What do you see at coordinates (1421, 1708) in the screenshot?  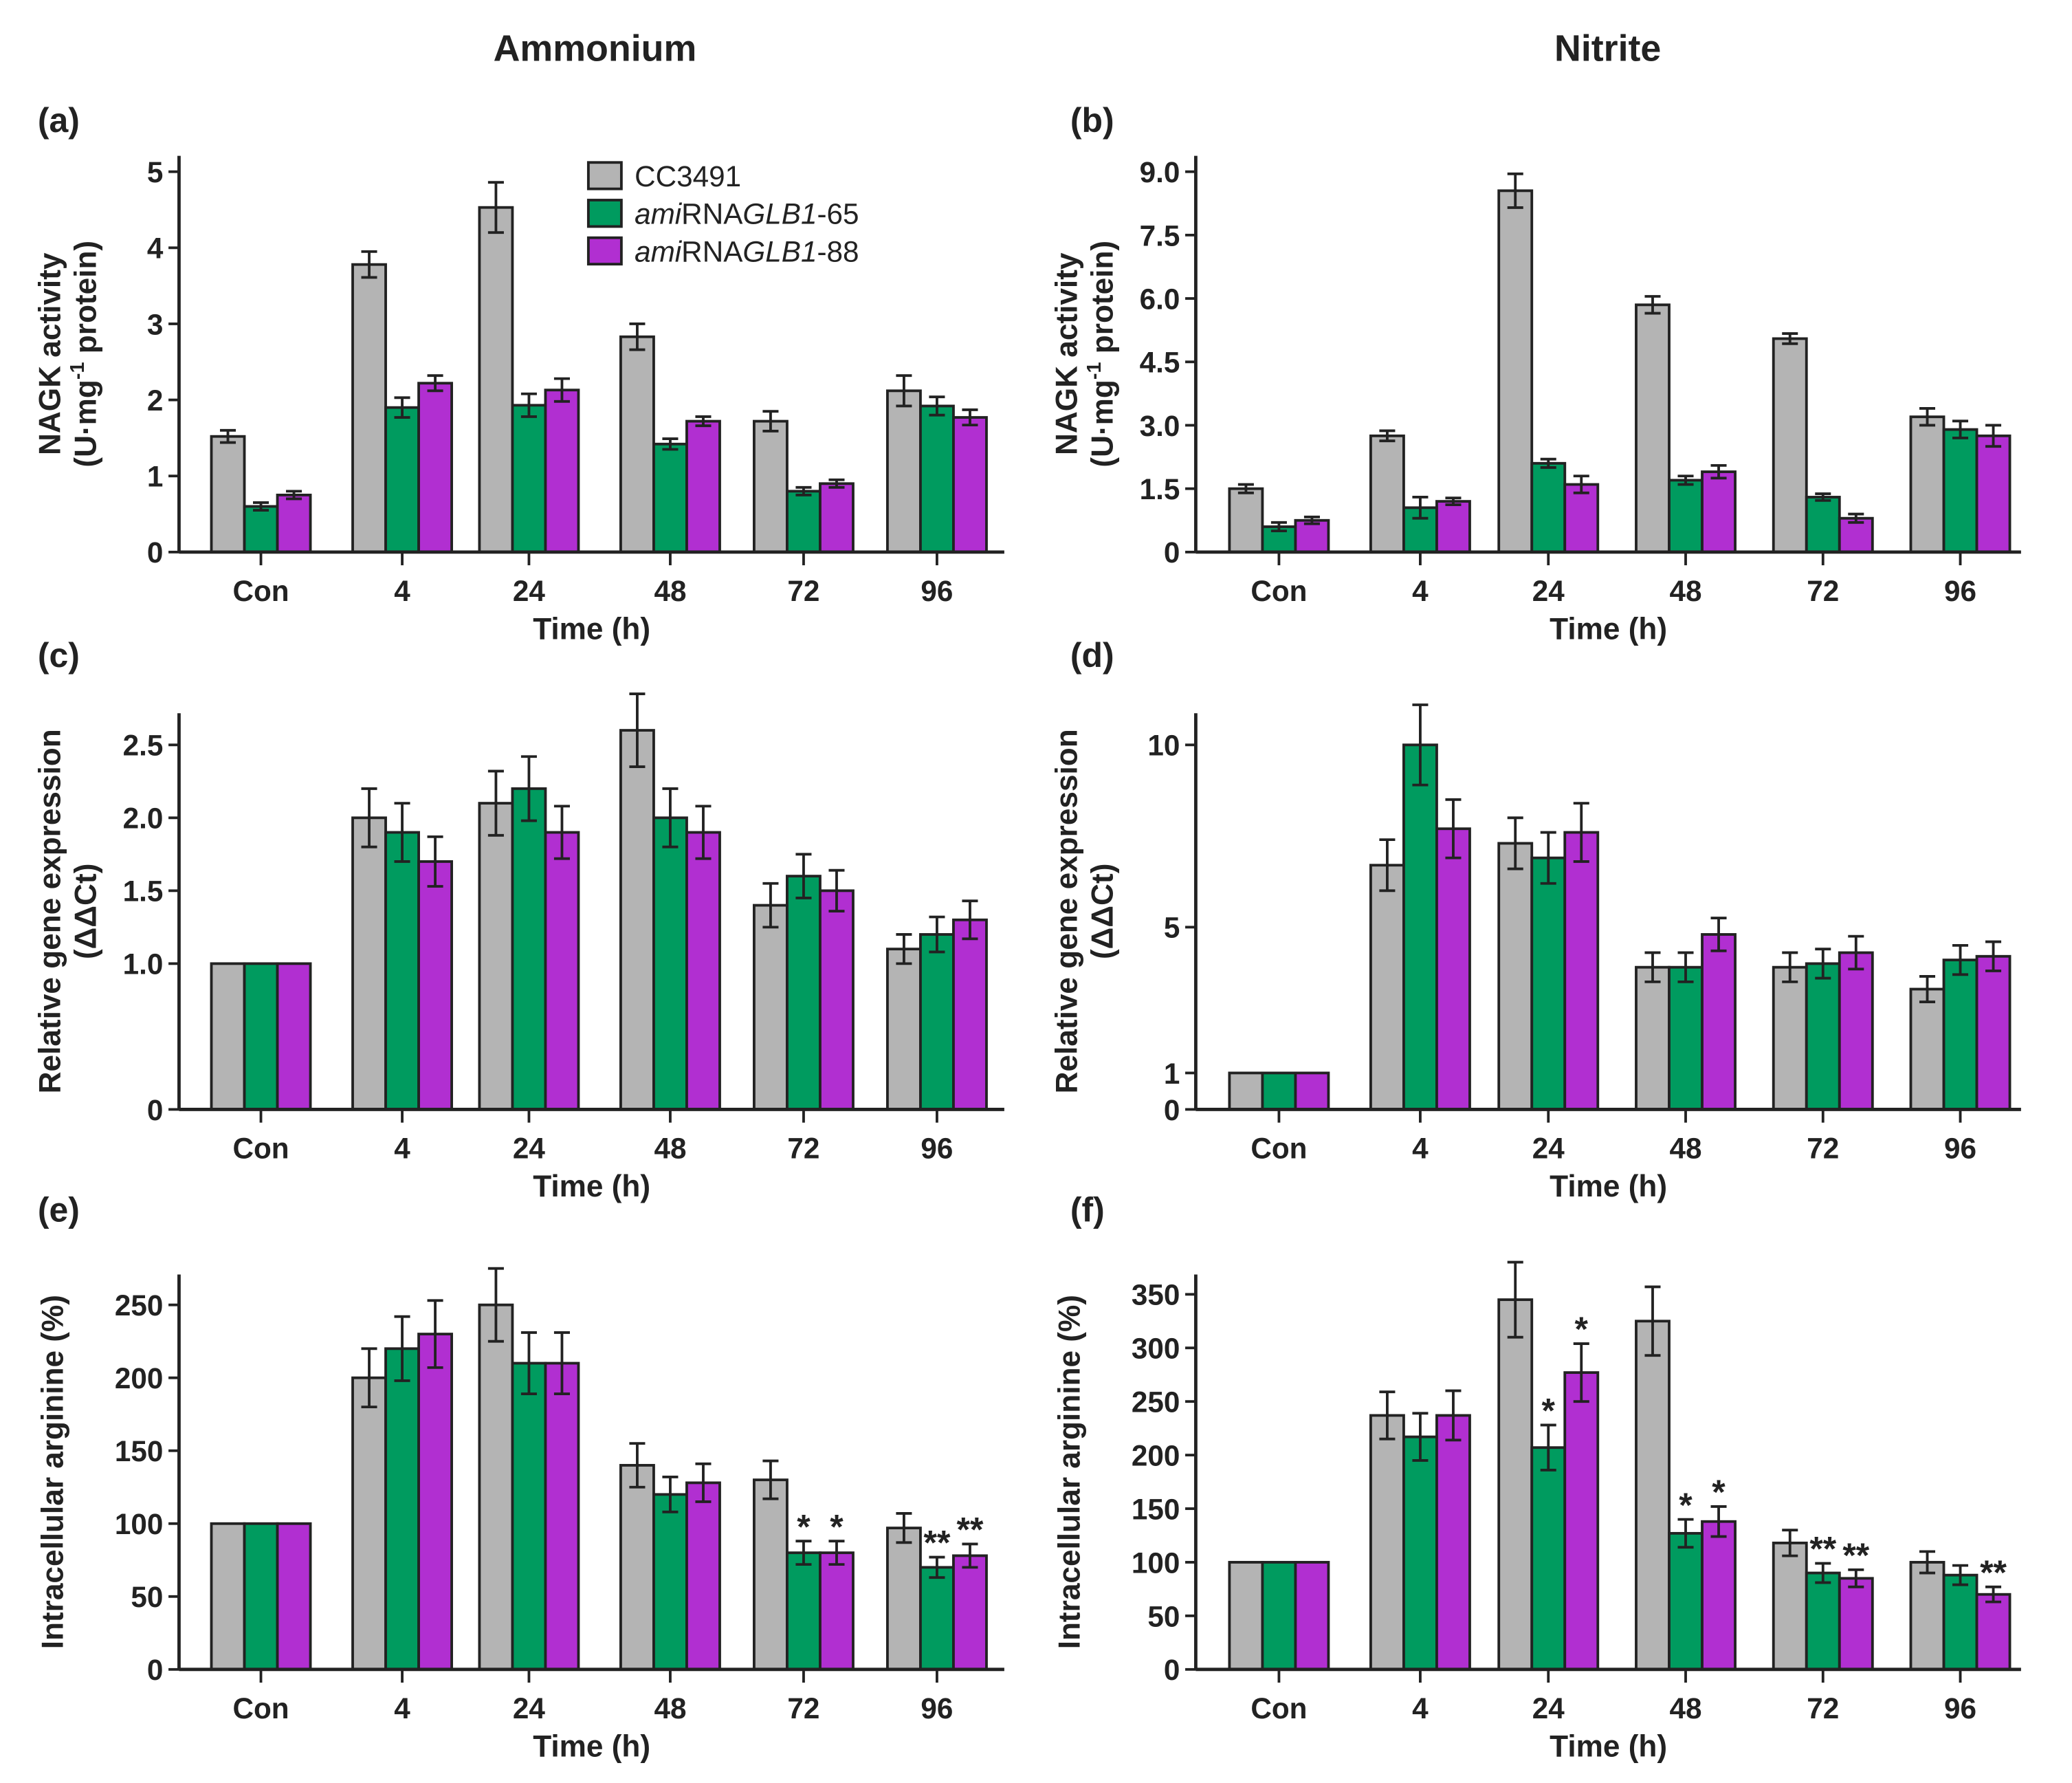 I see `x-tick-label: 4` at bounding box center [1421, 1708].